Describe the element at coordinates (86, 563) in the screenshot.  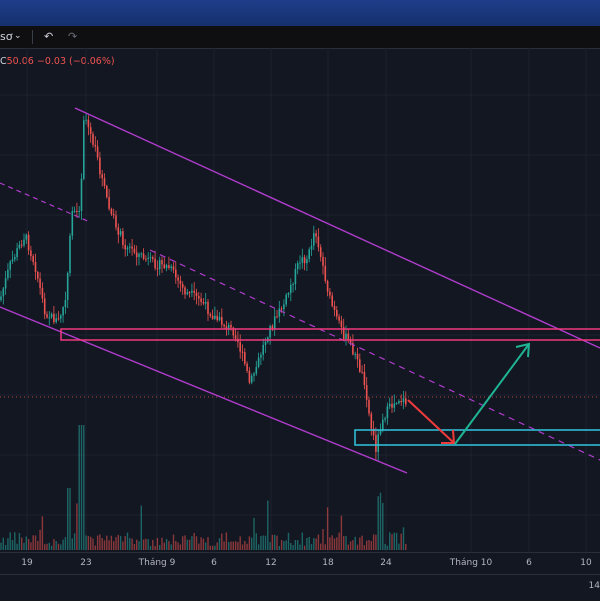
I see `time-tick: 23` at that location.